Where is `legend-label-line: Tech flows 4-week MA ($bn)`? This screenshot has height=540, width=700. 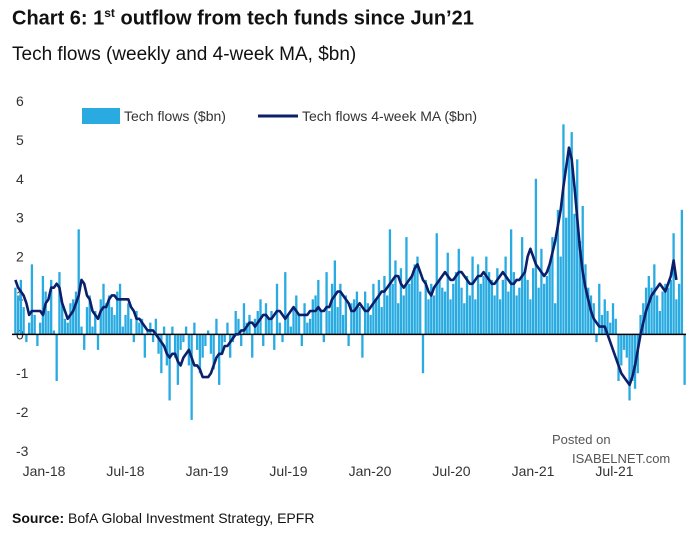
legend-label-line: Tech flows 4-week MA ($bn) is located at coordinates (389, 116).